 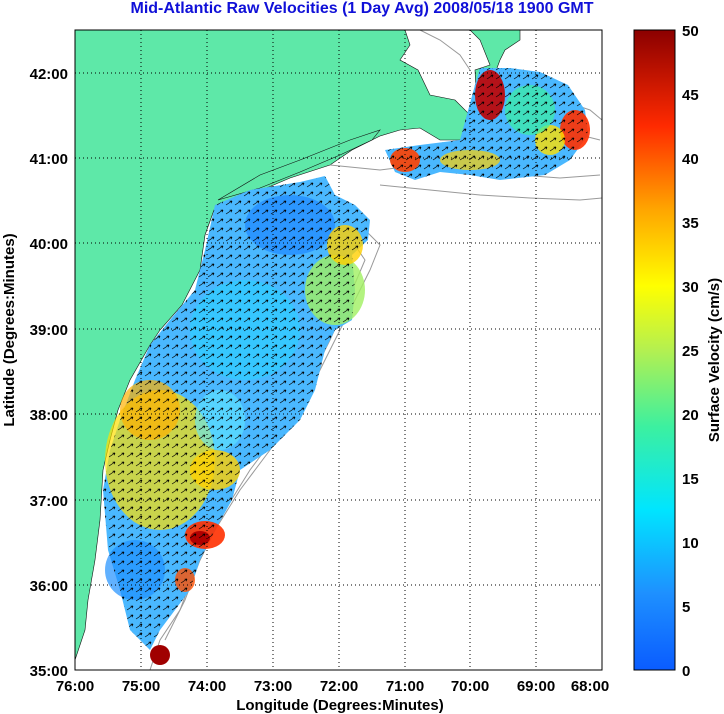 I want to click on colorbar-tick: 30, so click(x=690, y=287).